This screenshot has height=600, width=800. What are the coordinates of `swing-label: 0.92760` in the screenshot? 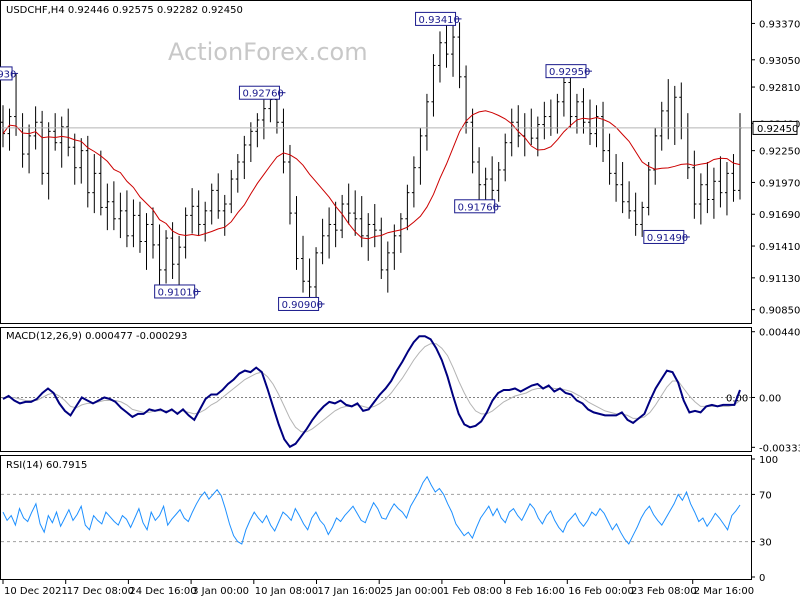 It's located at (262, 92).